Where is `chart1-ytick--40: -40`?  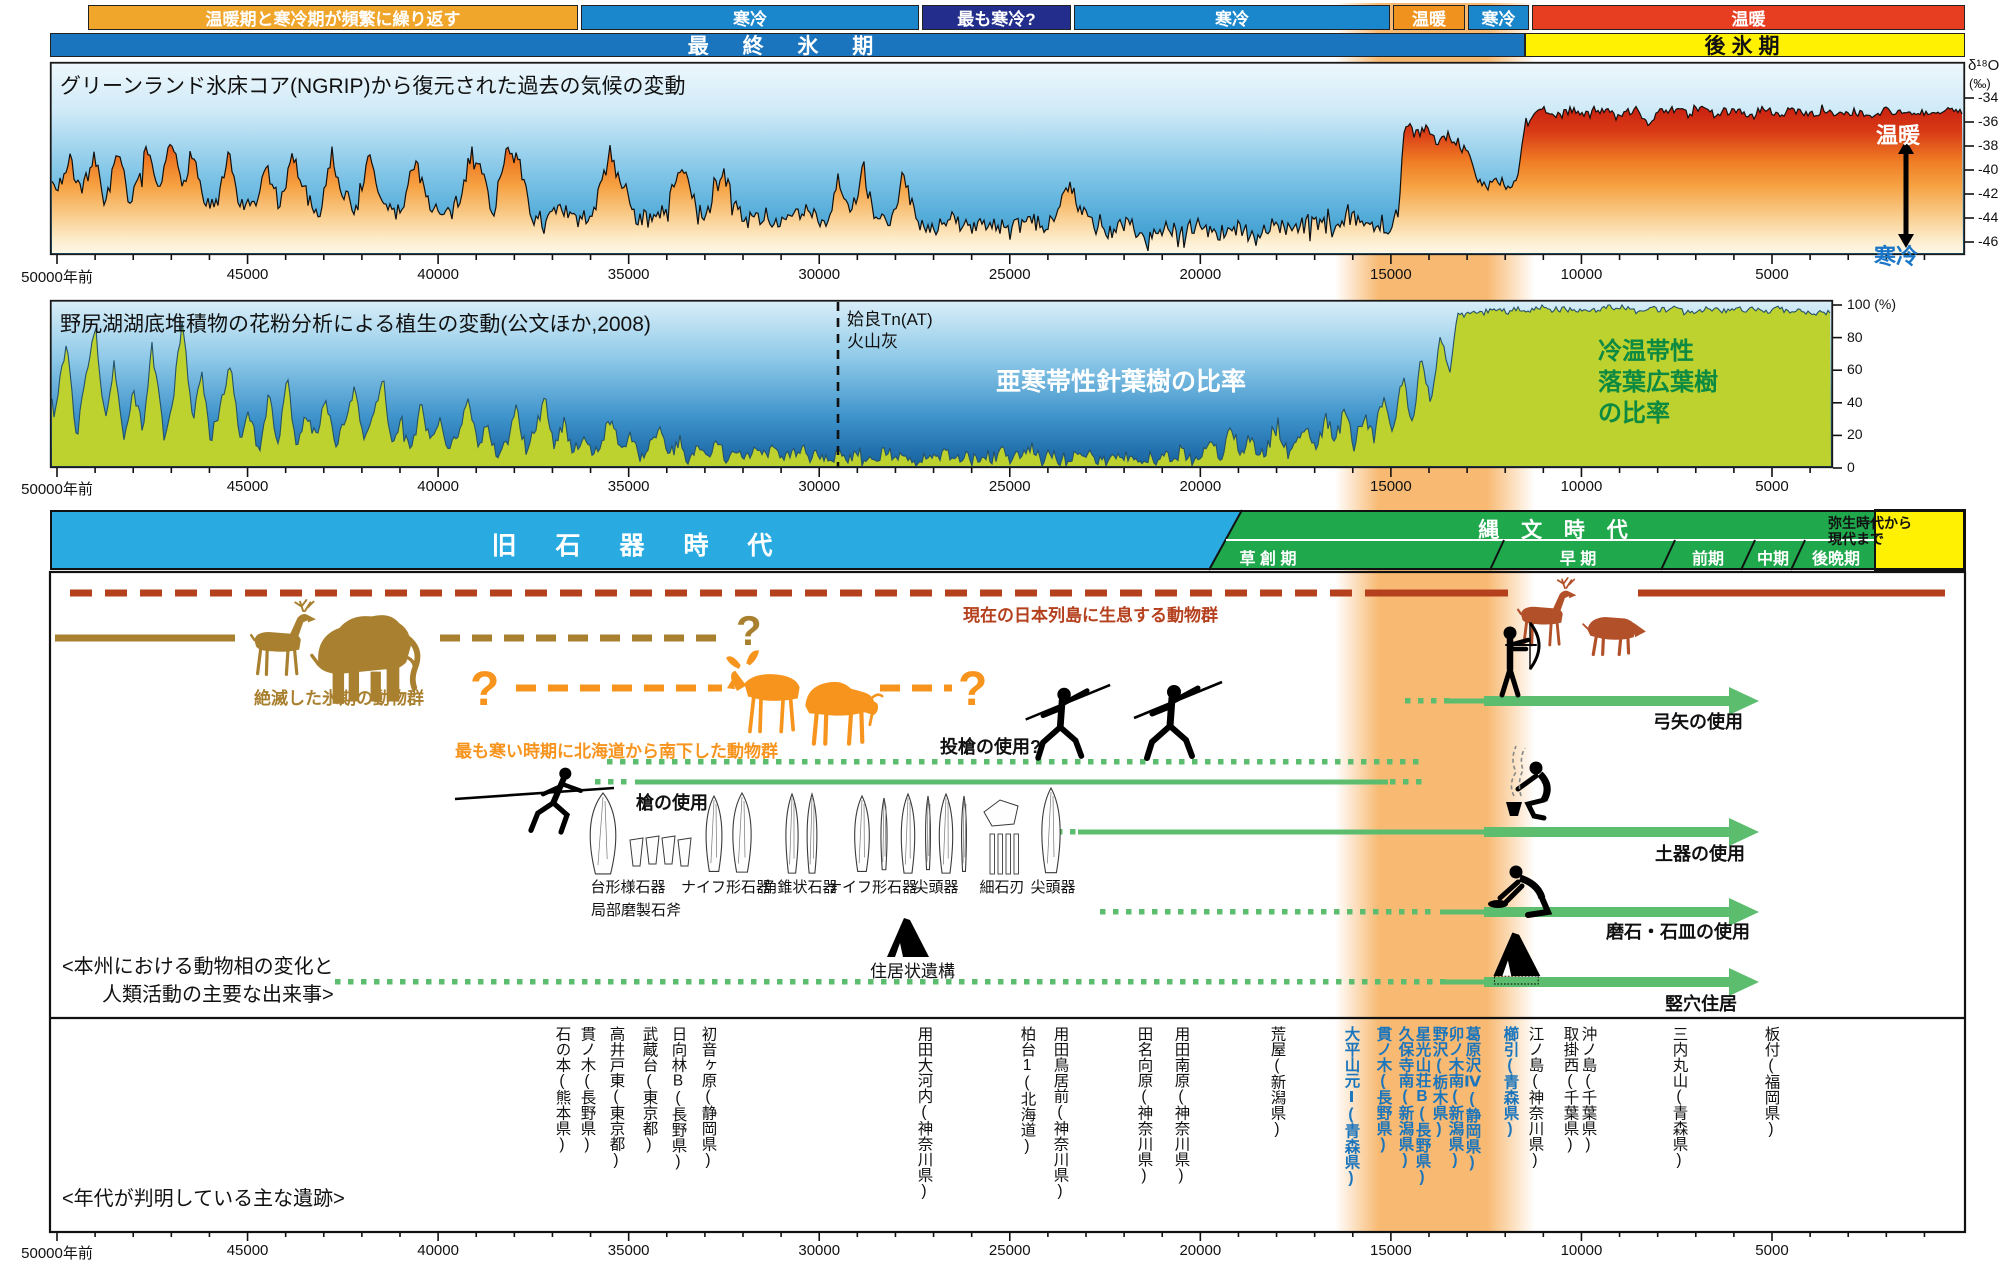 chart1-ytick--40: -40 is located at coordinates (1988, 169).